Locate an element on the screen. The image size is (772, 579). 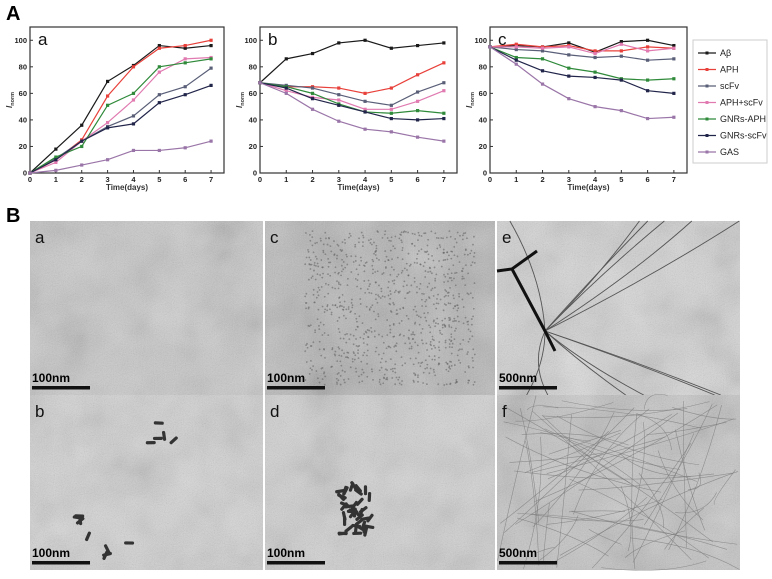
y-tick-label: 60 is located at coordinates (483, 93).